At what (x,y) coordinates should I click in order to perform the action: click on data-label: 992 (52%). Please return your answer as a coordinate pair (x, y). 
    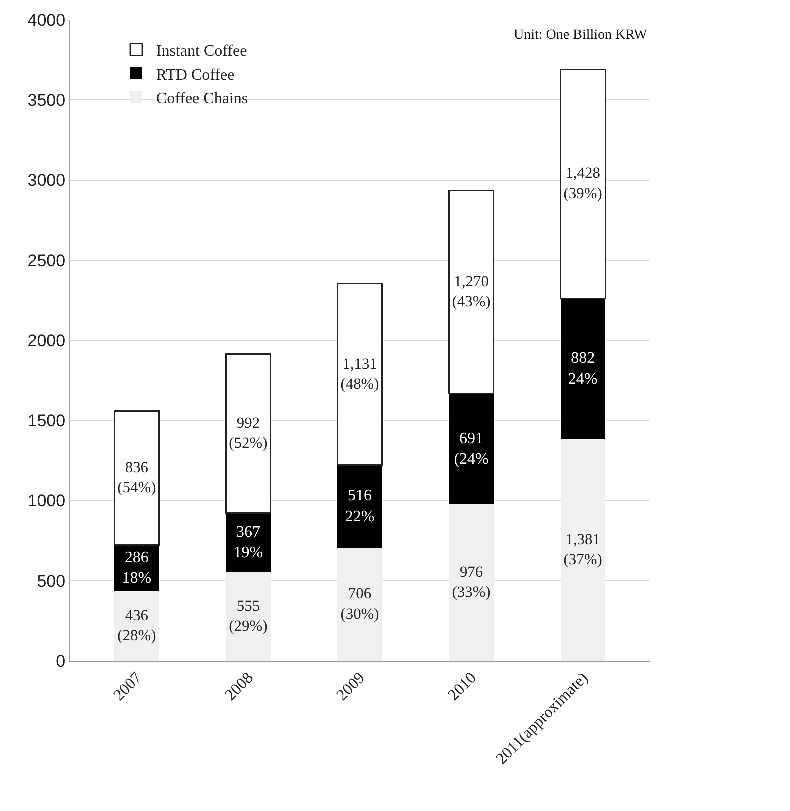
    Looking at the image, I should click on (248, 433).